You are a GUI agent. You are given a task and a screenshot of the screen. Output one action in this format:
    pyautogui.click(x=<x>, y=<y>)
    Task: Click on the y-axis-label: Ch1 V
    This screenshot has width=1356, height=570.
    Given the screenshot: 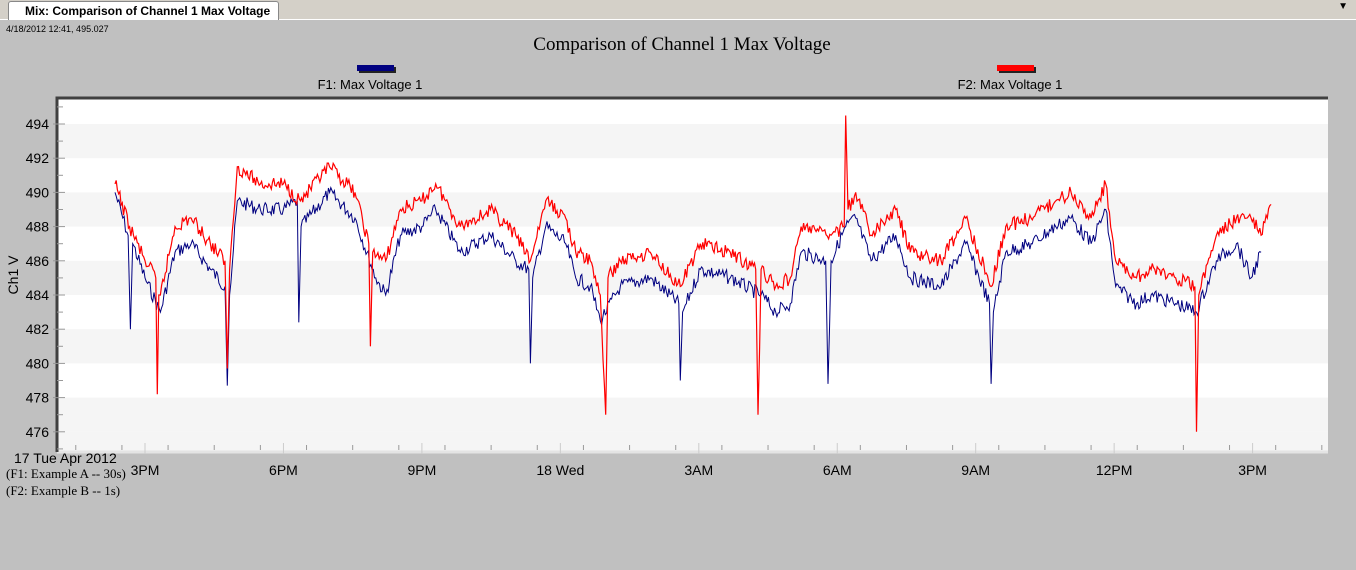 What is the action you would take?
    pyautogui.click(x=13, y=275)
    